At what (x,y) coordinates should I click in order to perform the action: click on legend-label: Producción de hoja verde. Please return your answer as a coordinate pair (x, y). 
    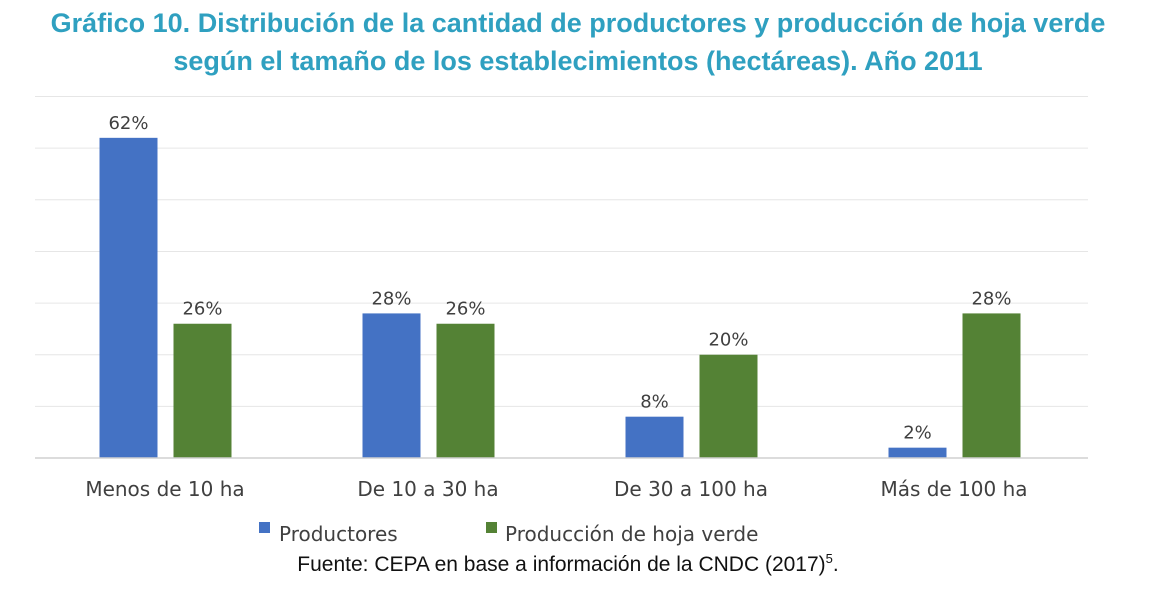
    Looking at the image, I should click on (631, 534).